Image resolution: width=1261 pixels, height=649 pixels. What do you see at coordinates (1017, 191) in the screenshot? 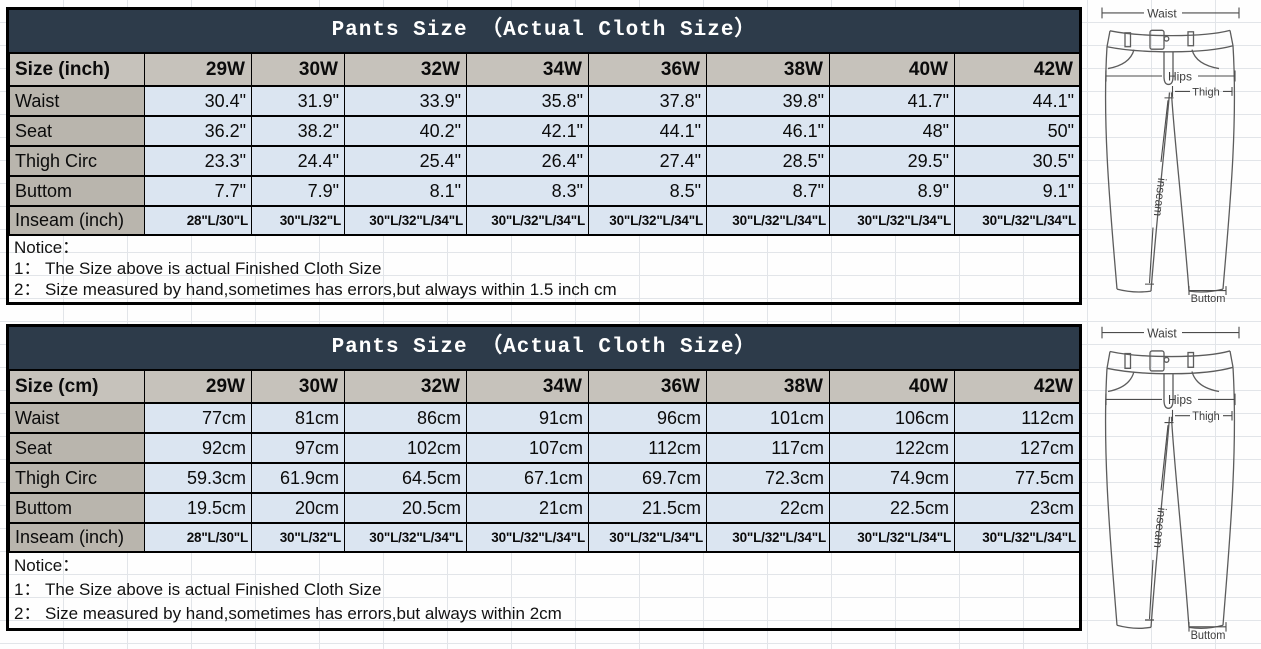
I see `table-cell: 9.1"` at bounding box center [1017, 191].